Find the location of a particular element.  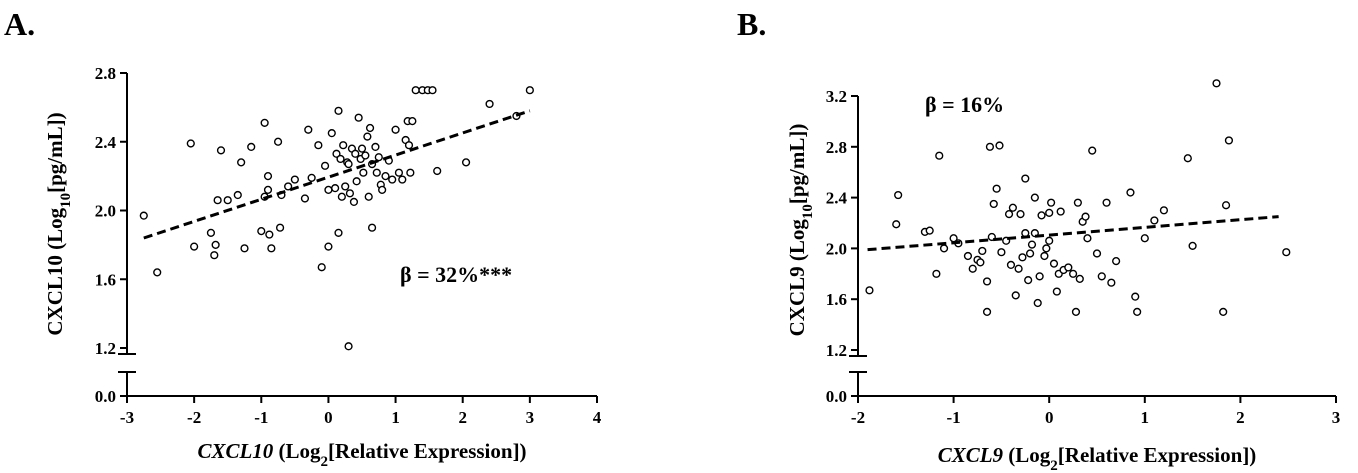

x-axis-title: CXCL10 (Log2[Relative Expression]) is located at coordinates (361, 454).